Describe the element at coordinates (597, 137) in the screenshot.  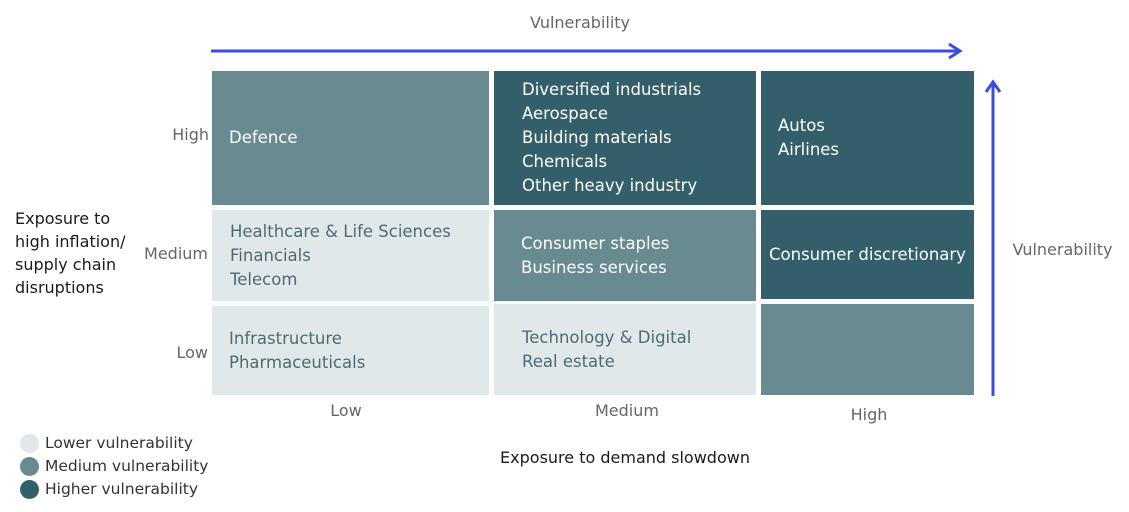
I see `cell-item: Building materials` at that location.